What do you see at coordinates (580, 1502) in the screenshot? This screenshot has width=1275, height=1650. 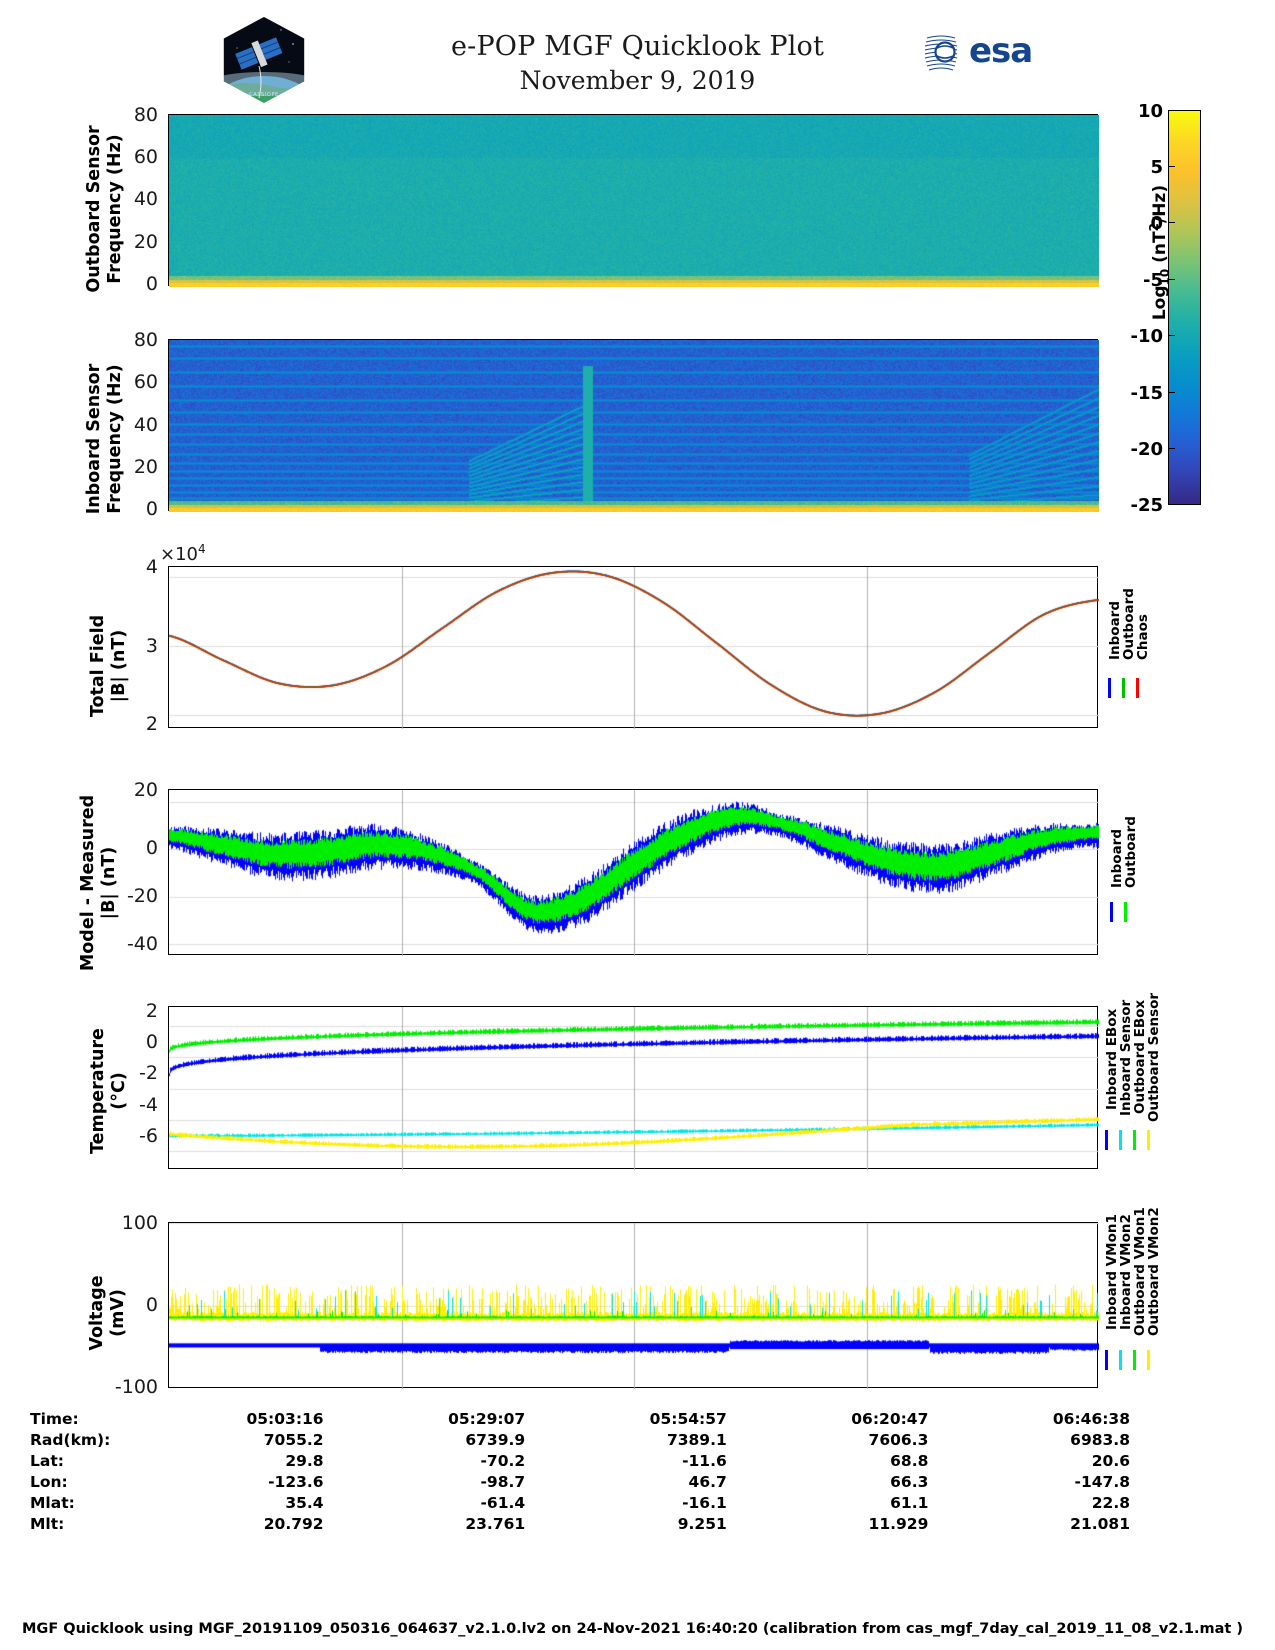 I see `table-row: Mlat: 35.4 -61.4 -16.1 61.1 22.8` at bounding box center [580, 1502].